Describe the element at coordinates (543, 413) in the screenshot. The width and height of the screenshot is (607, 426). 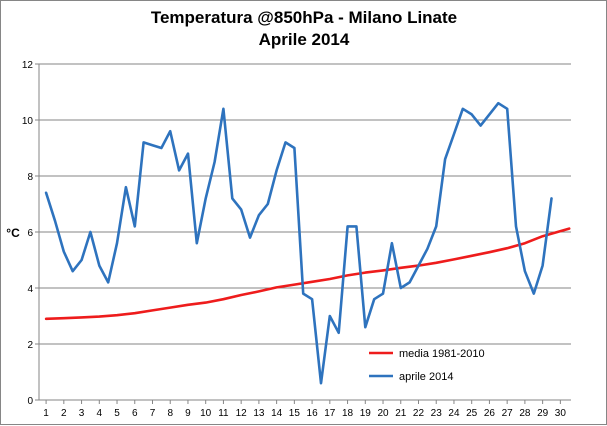
I see `x-tick-label: 29` at that location.